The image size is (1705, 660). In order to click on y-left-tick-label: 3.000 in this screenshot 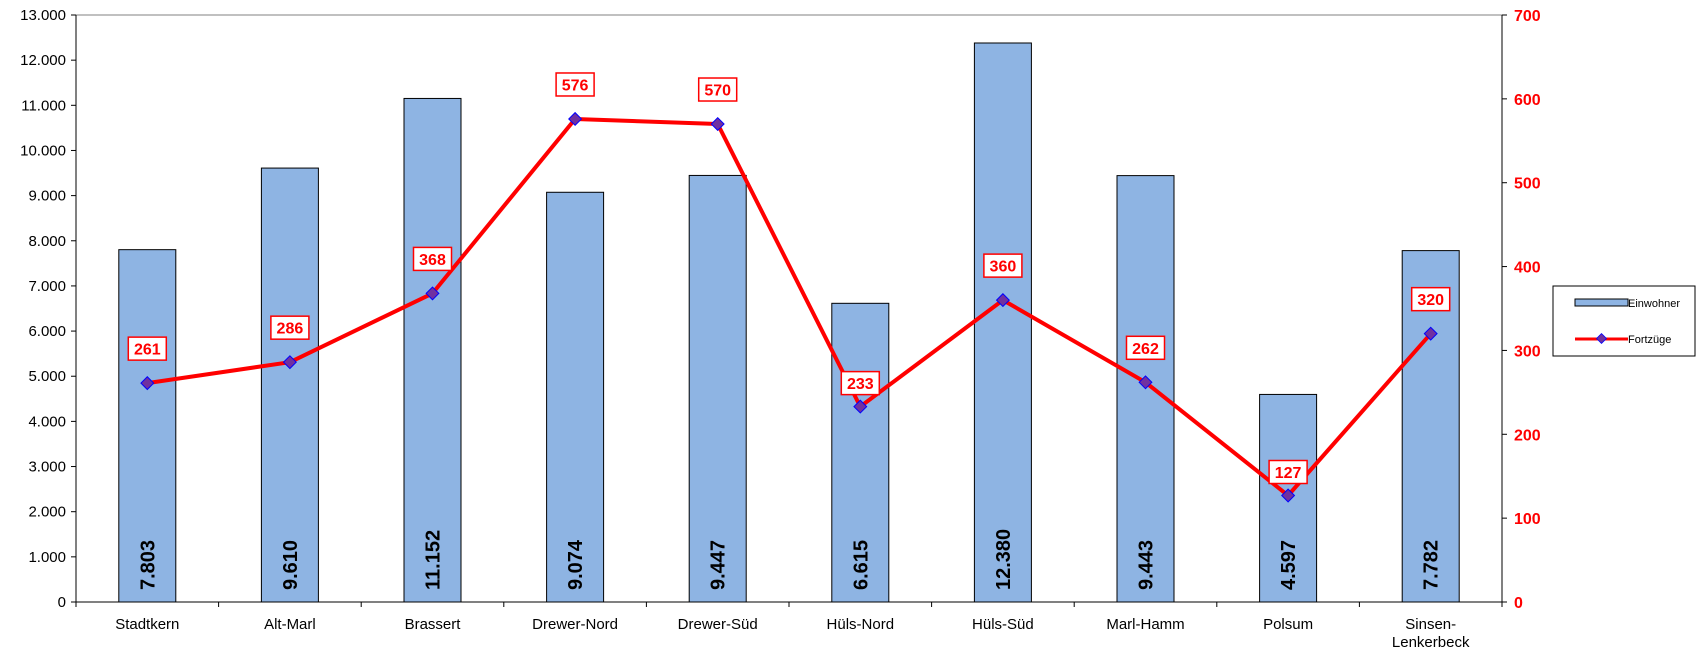, I will do `click(47, 467)`.